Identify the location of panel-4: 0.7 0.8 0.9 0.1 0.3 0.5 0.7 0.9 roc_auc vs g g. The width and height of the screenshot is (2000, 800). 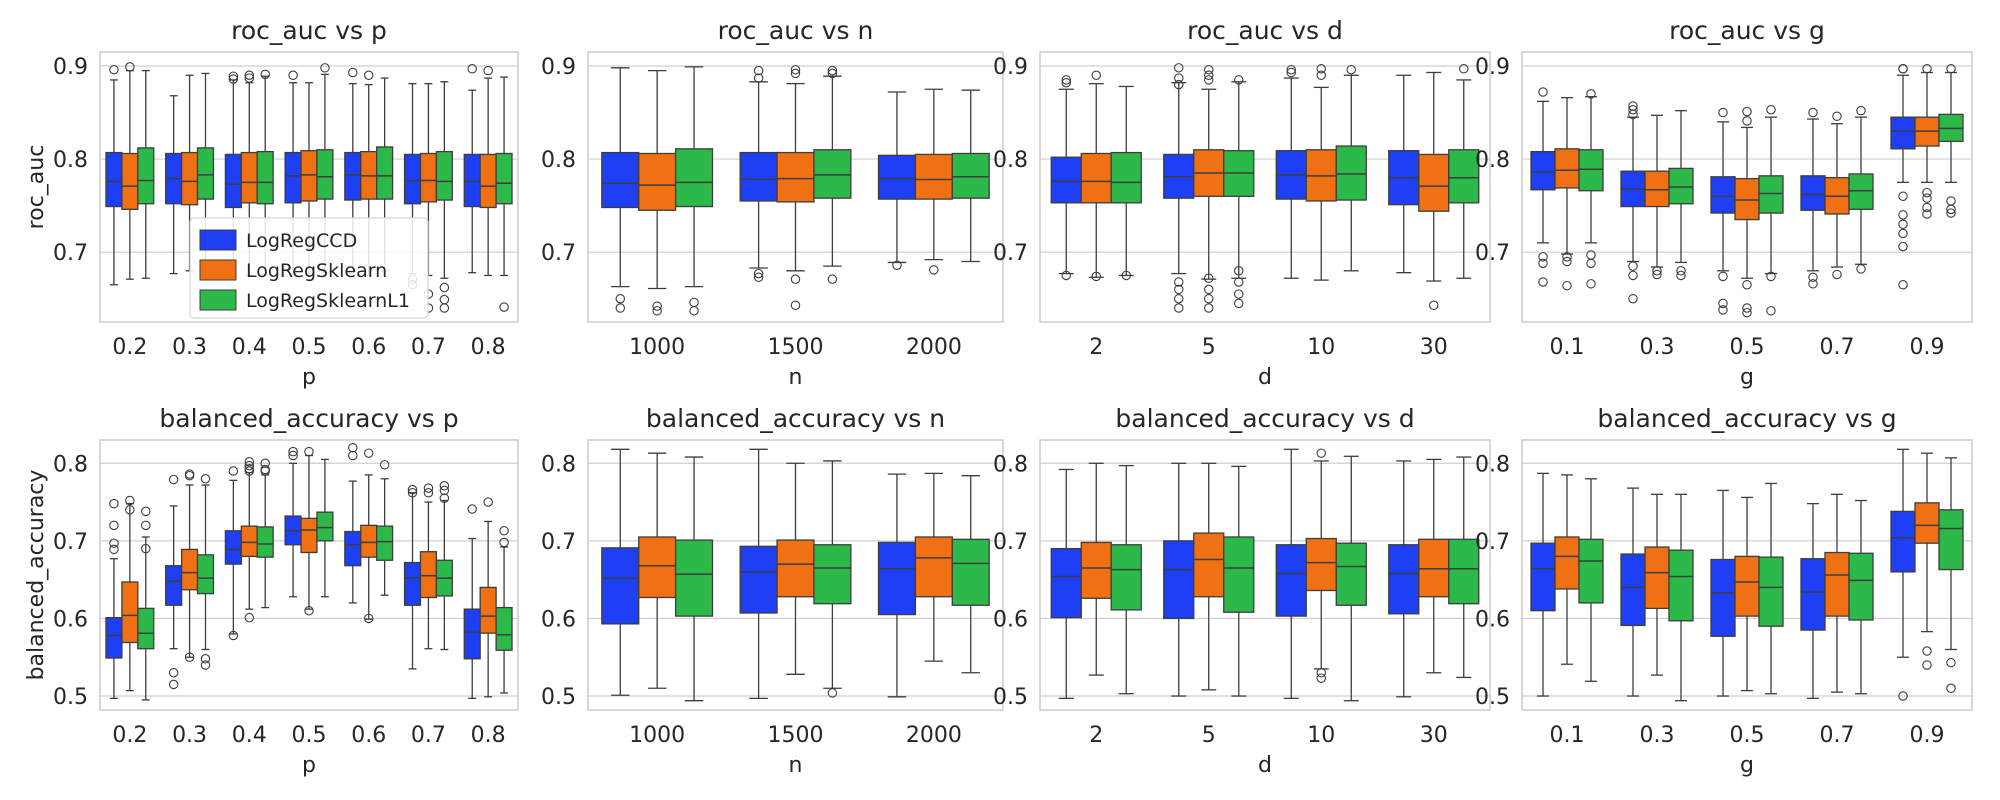
(1724, 203).